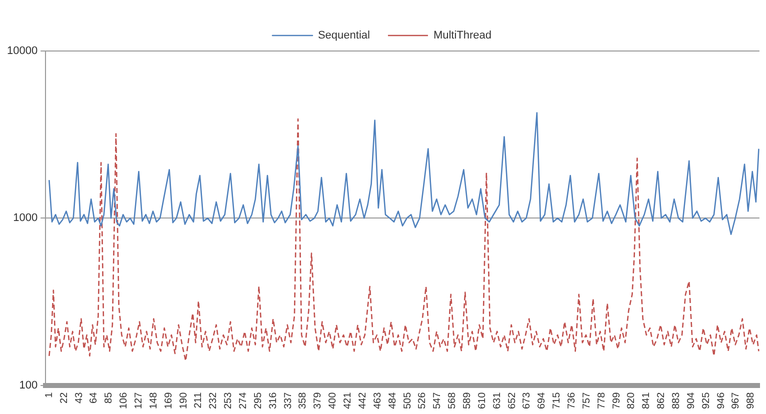 The height and width of the screenshot is (414, 766). Describe the element at coordinates (348, 401) in the screenshot. I see `x-tick-label: 421` at that location.